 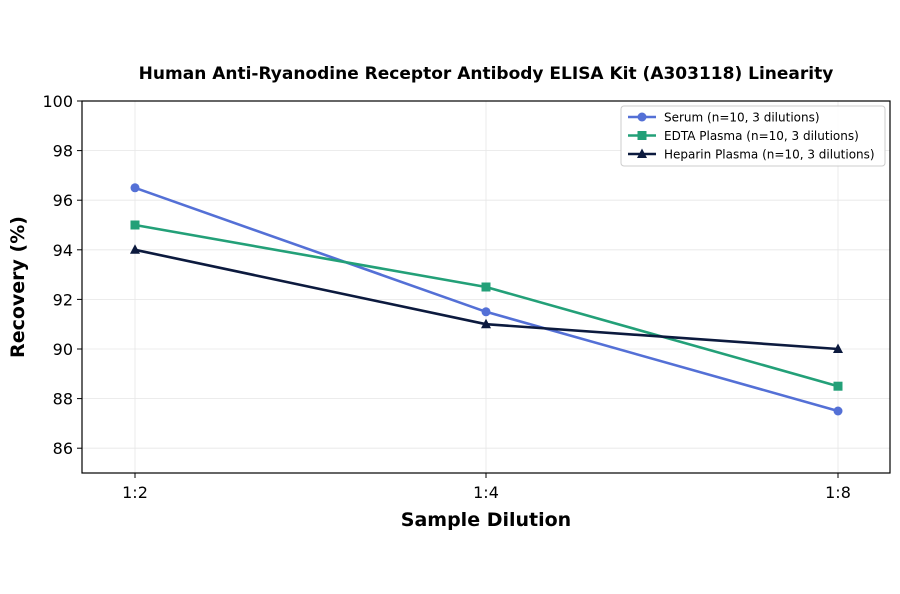 I want to click on y-tick-label: 90, so click(x=63, y=349).